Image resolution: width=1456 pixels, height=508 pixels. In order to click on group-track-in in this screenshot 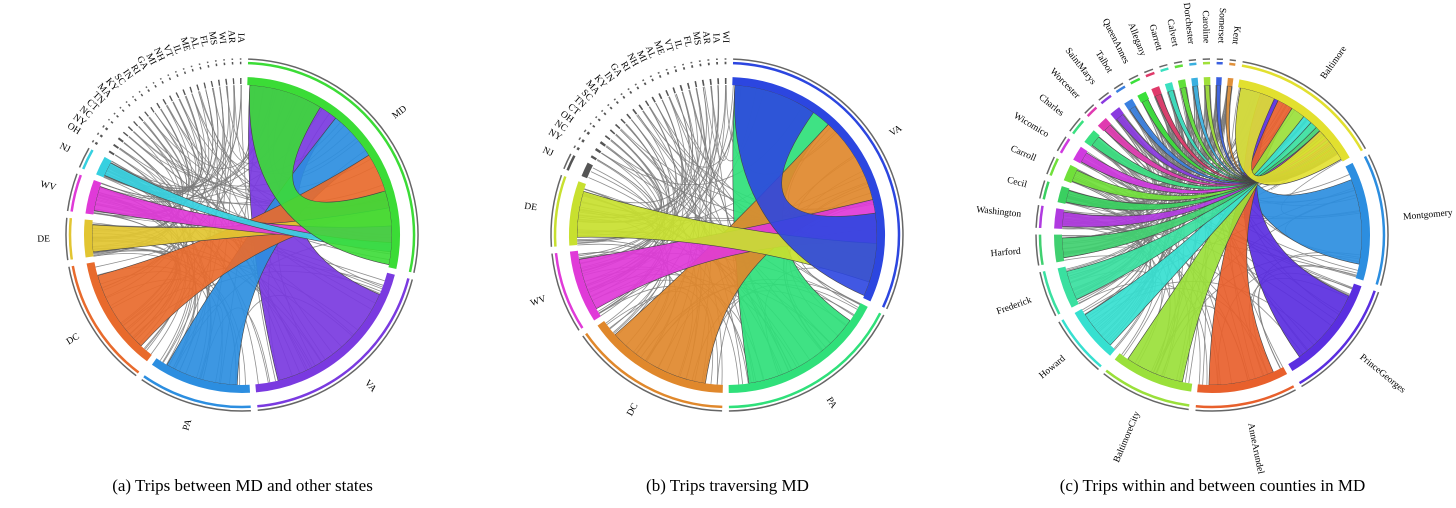, I will do `click(142, 95)`.